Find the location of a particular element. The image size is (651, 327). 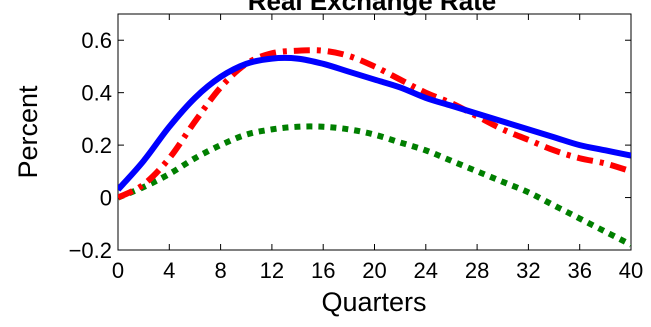

y-tick-label: 0.2 is located at coordinates (96, 145).